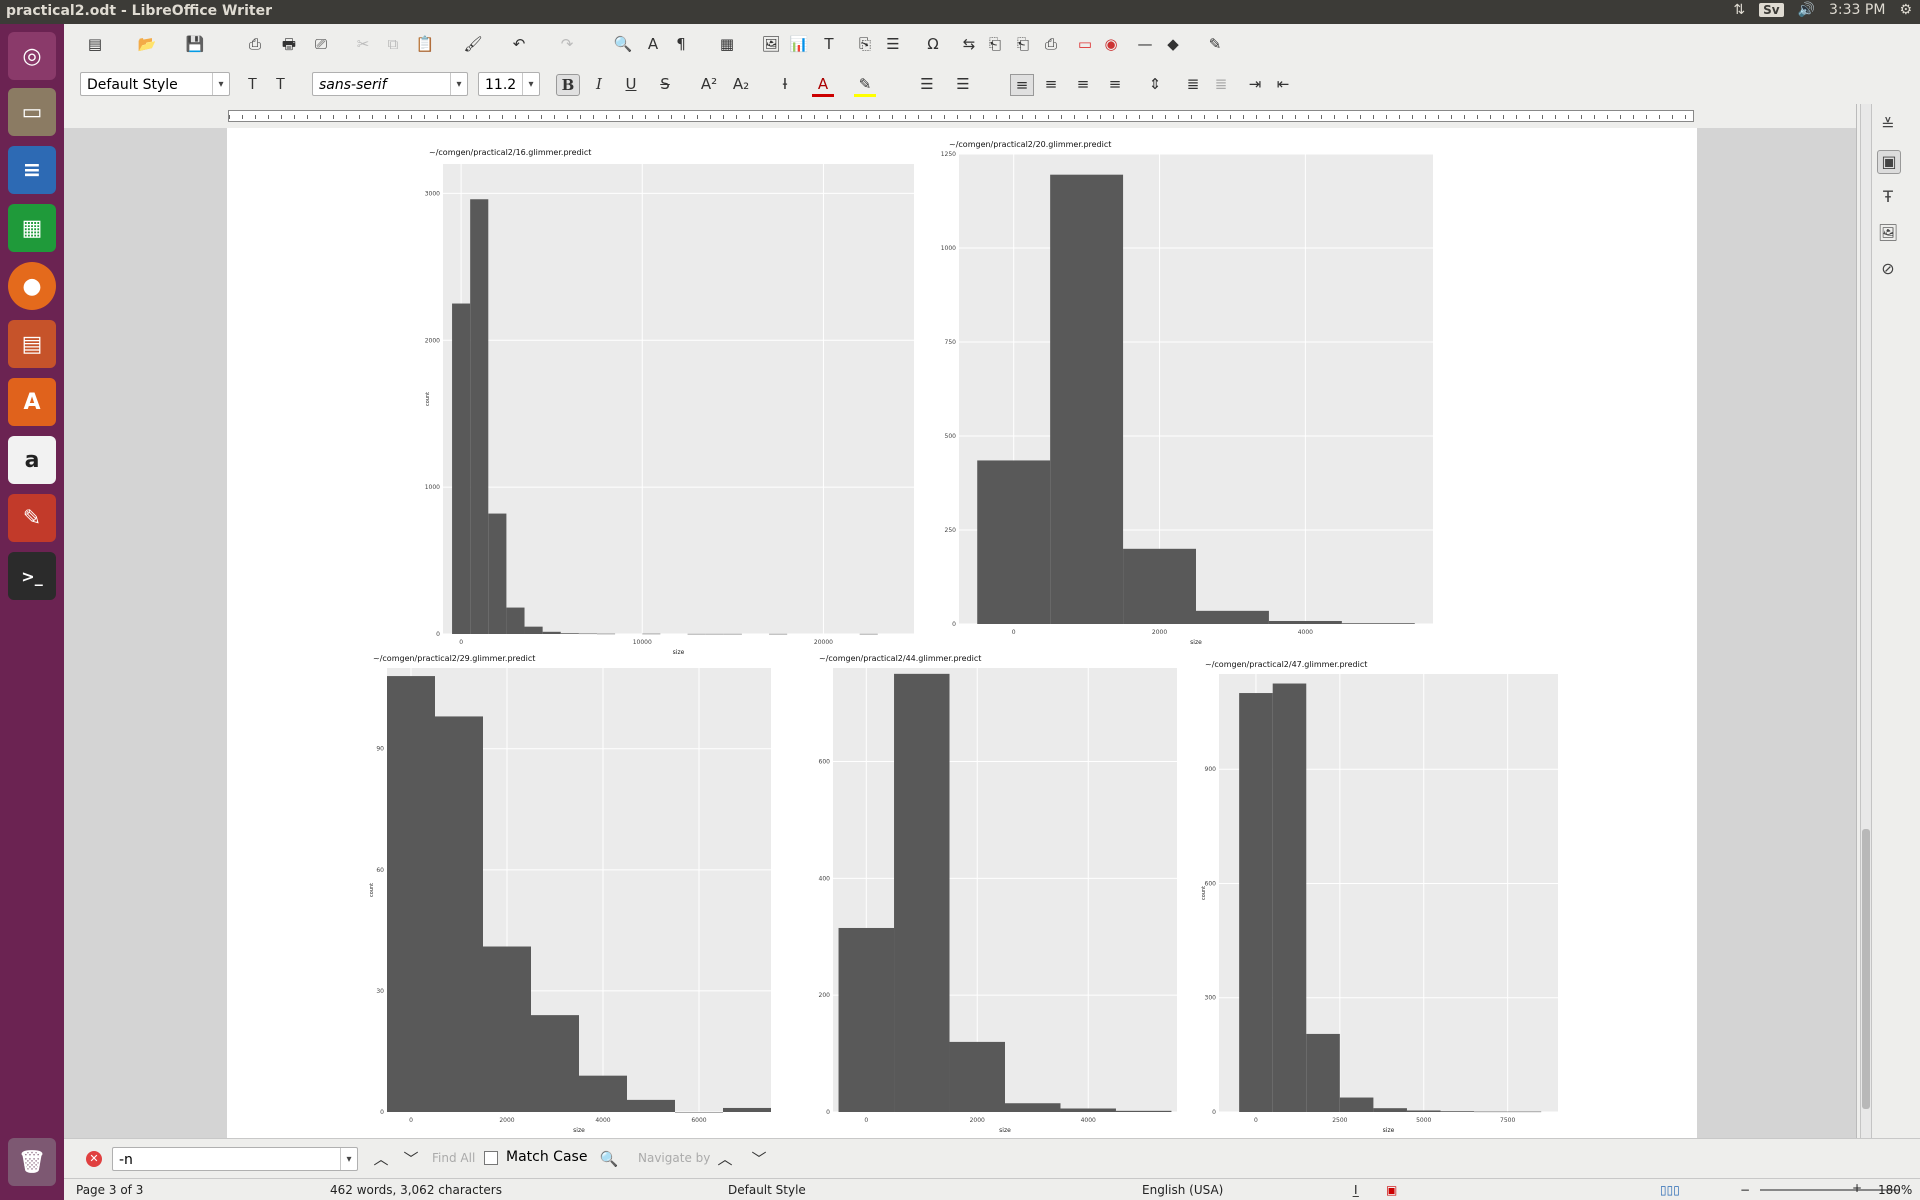  Describe the element at coordinates (147, 44) in the screenshot. I see `open-icon: 📂` at that location.